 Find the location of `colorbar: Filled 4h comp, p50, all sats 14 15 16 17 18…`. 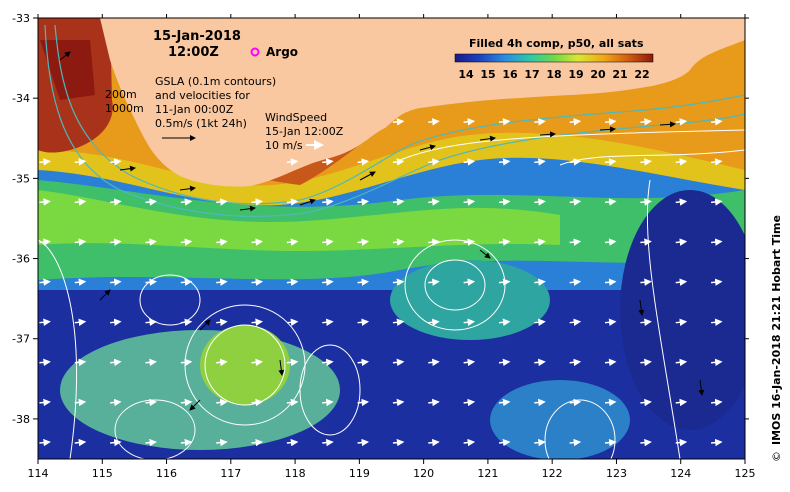

colorbar: Filled 4h comp, p50, all sats 14 15 16 17 18… is located at coordinates (554, 59).